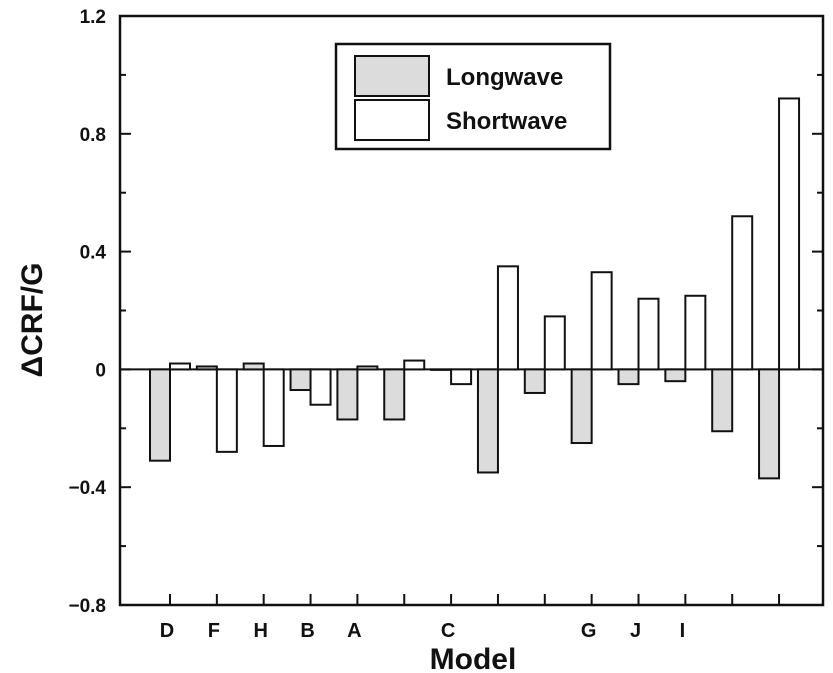  I want to click on x-tick-label: J, so click(635, 631).